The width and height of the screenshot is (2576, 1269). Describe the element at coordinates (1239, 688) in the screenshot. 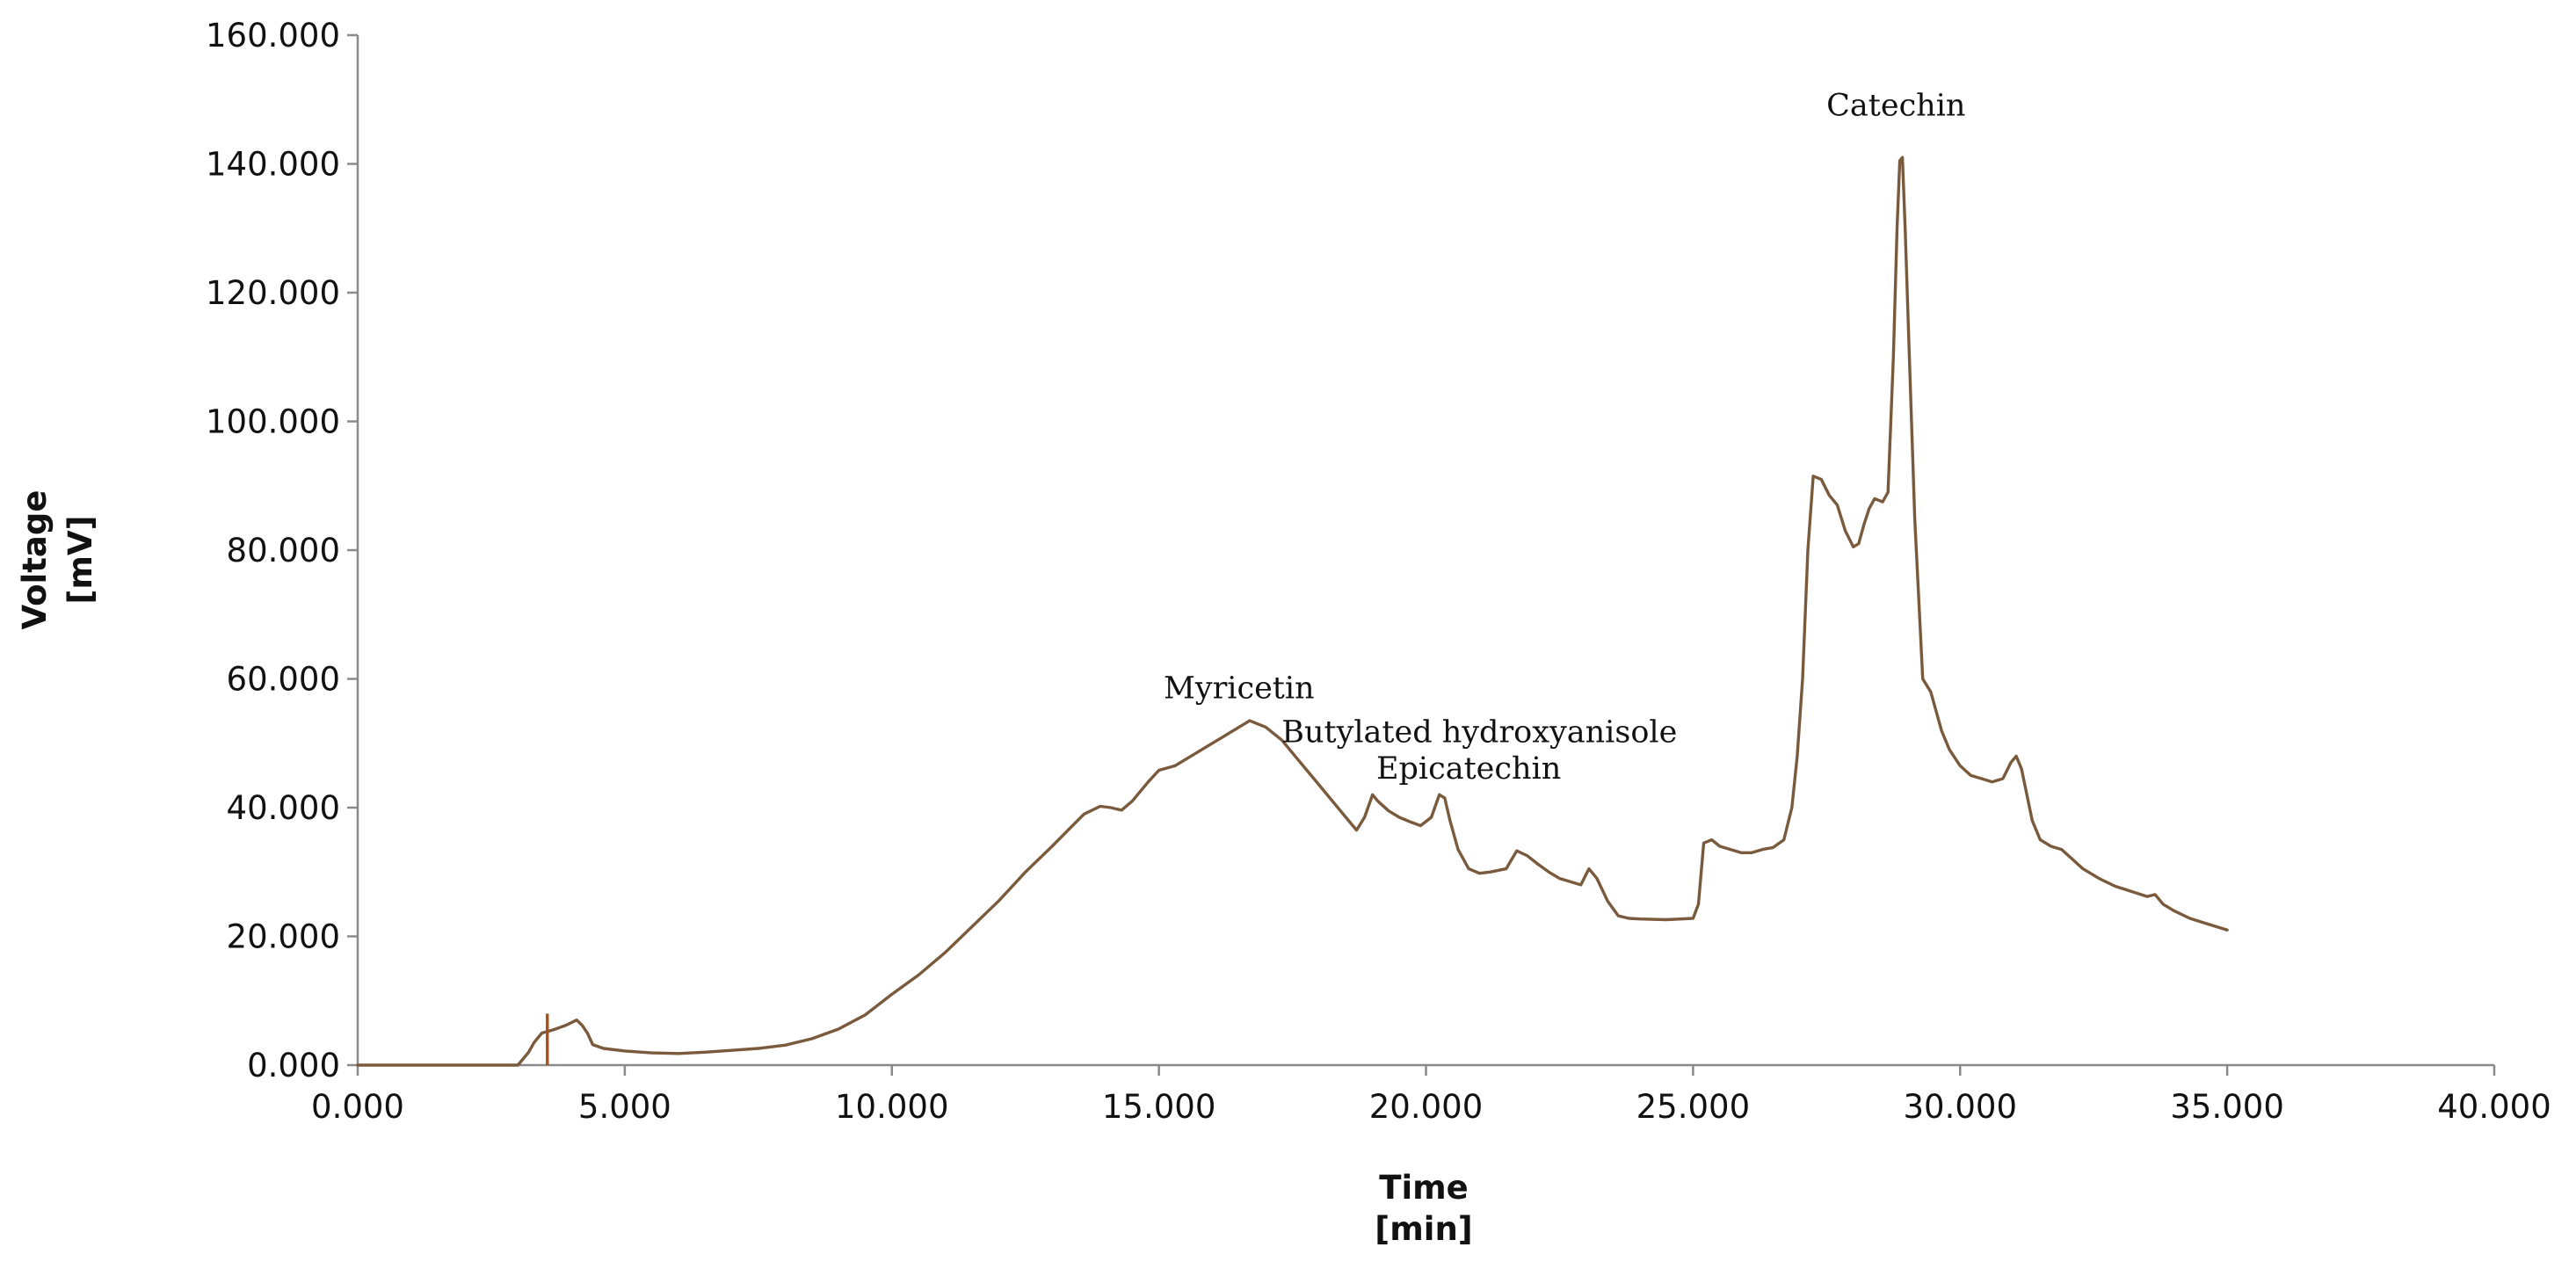

I see `peak-label: Myricetin` at that location.